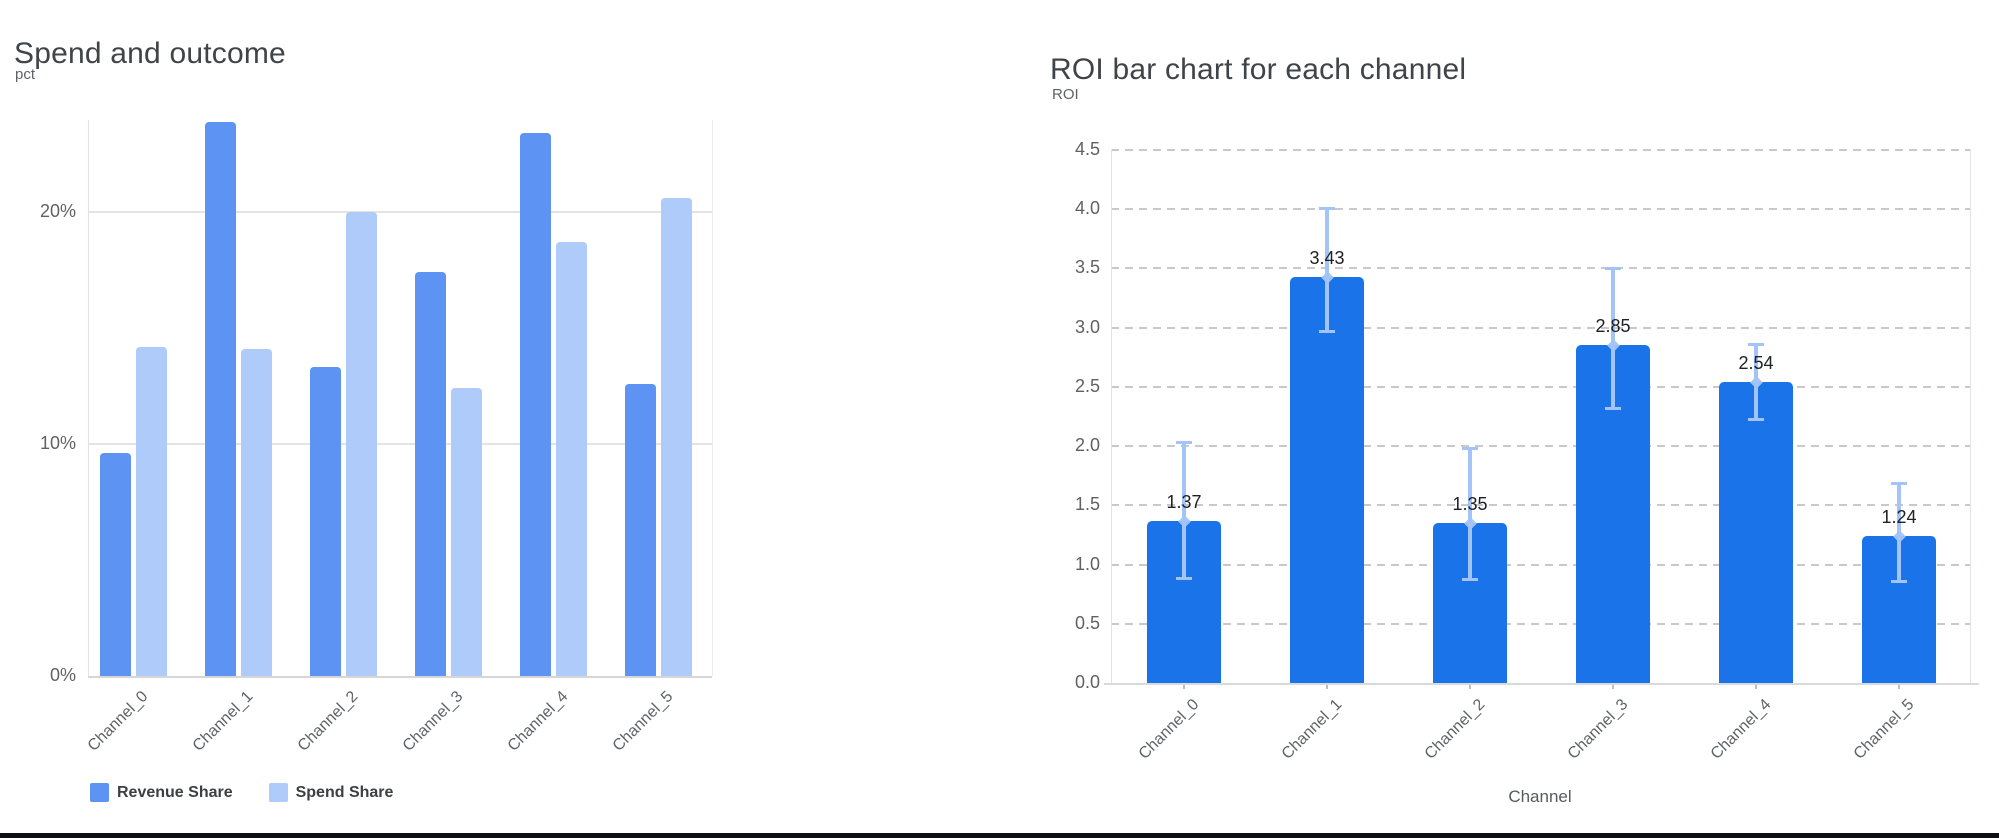  Describe the element at coordinates (1258, 69) in the screenshot. I see `roi-title: ROI bar chart for each channel` at that location.